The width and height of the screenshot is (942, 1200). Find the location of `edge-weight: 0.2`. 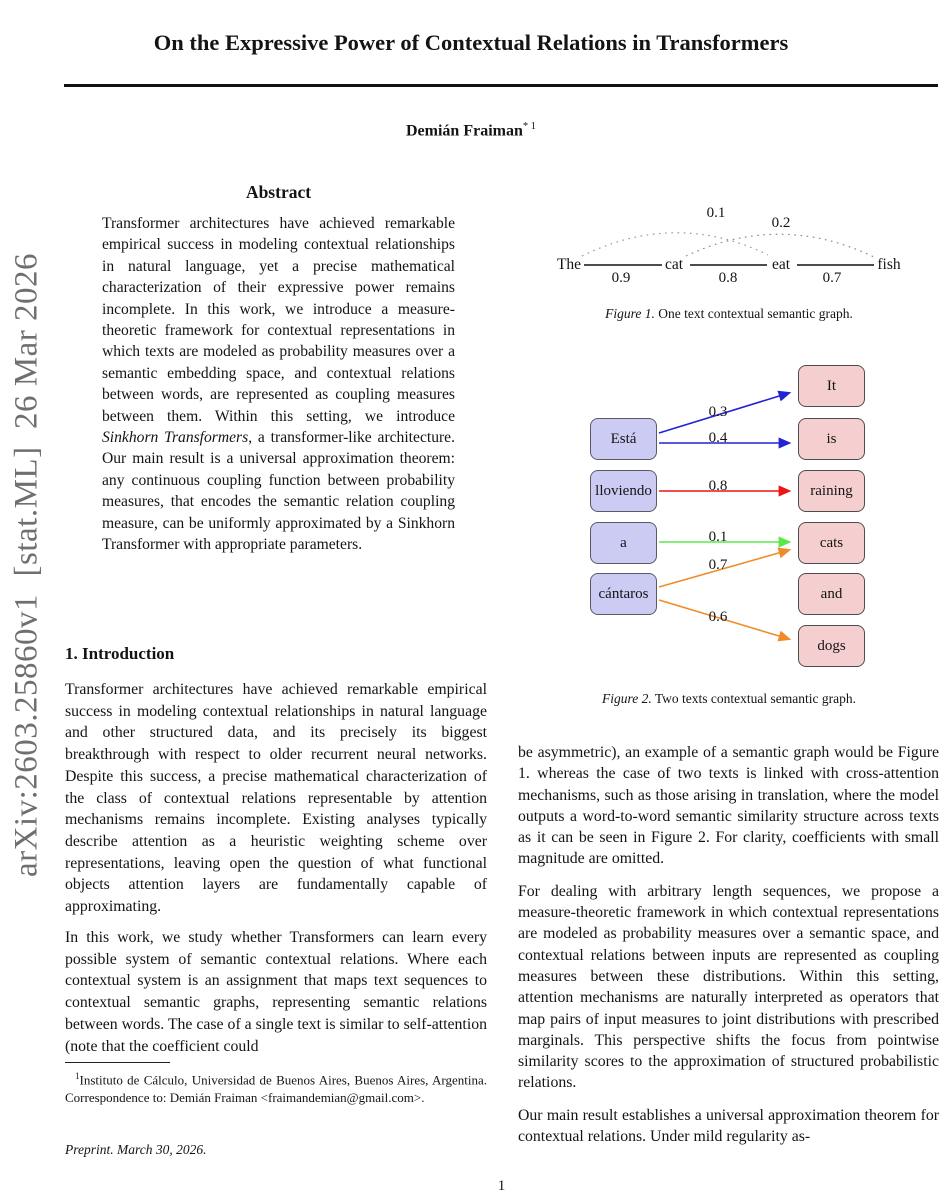

edge-weight: 0.2 is located at coordinates (781, 223).